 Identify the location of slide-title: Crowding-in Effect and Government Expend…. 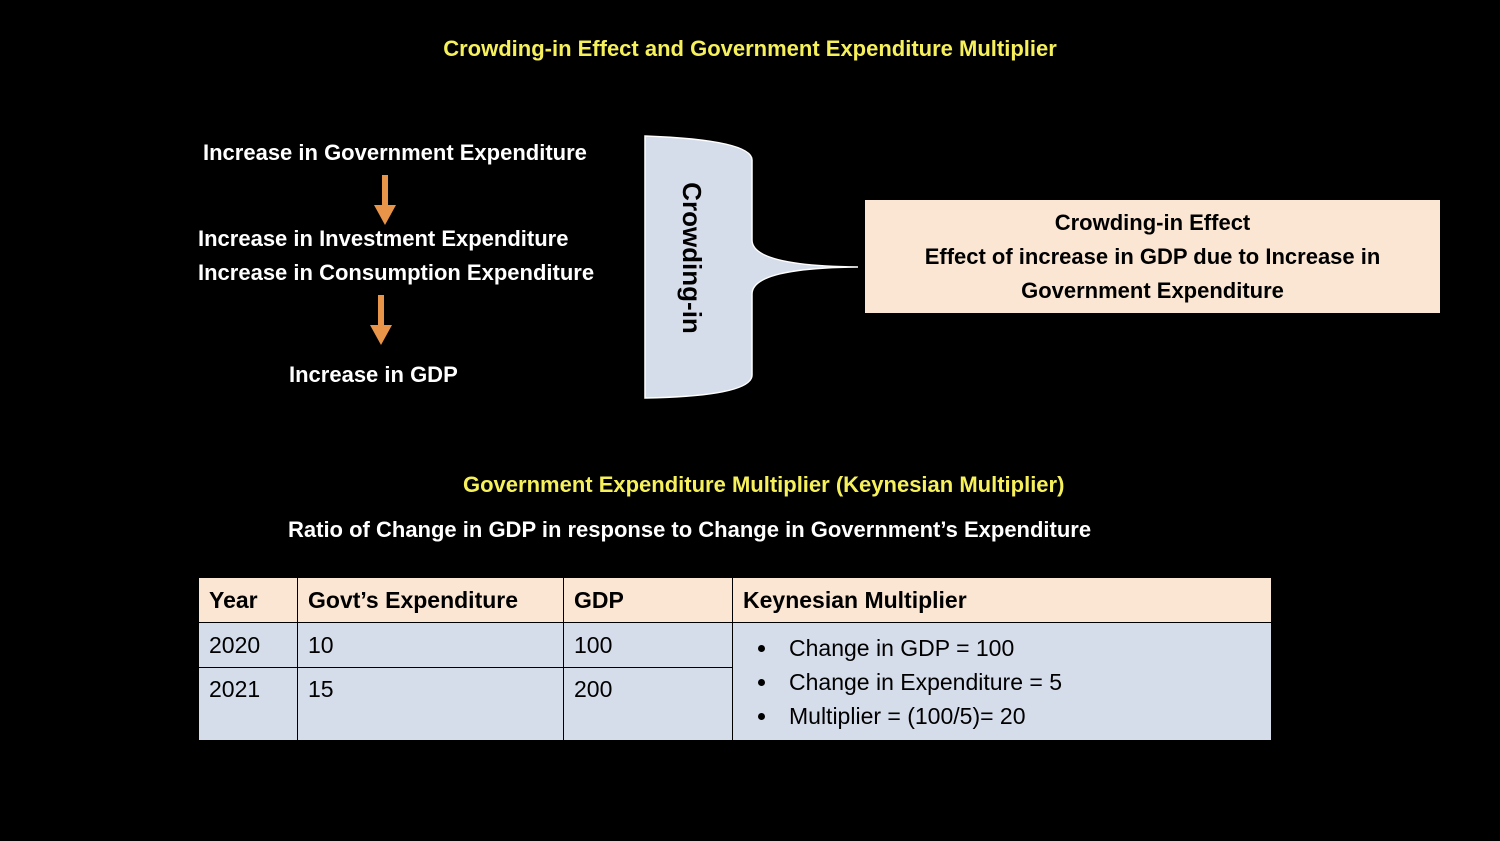
(750, 48).